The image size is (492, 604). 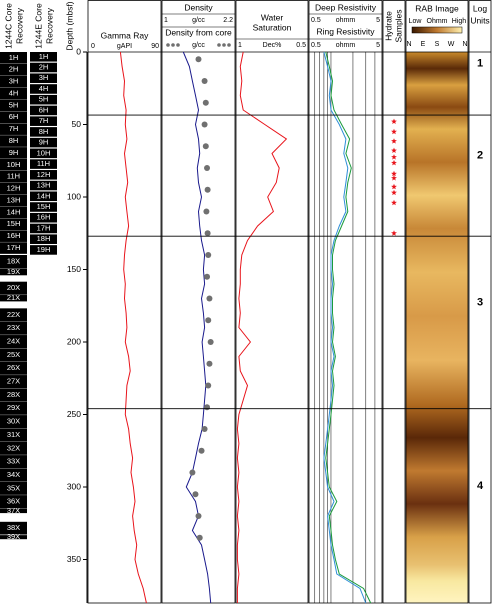 I want to click on core-label: 10H, so click(x=44, y=152).